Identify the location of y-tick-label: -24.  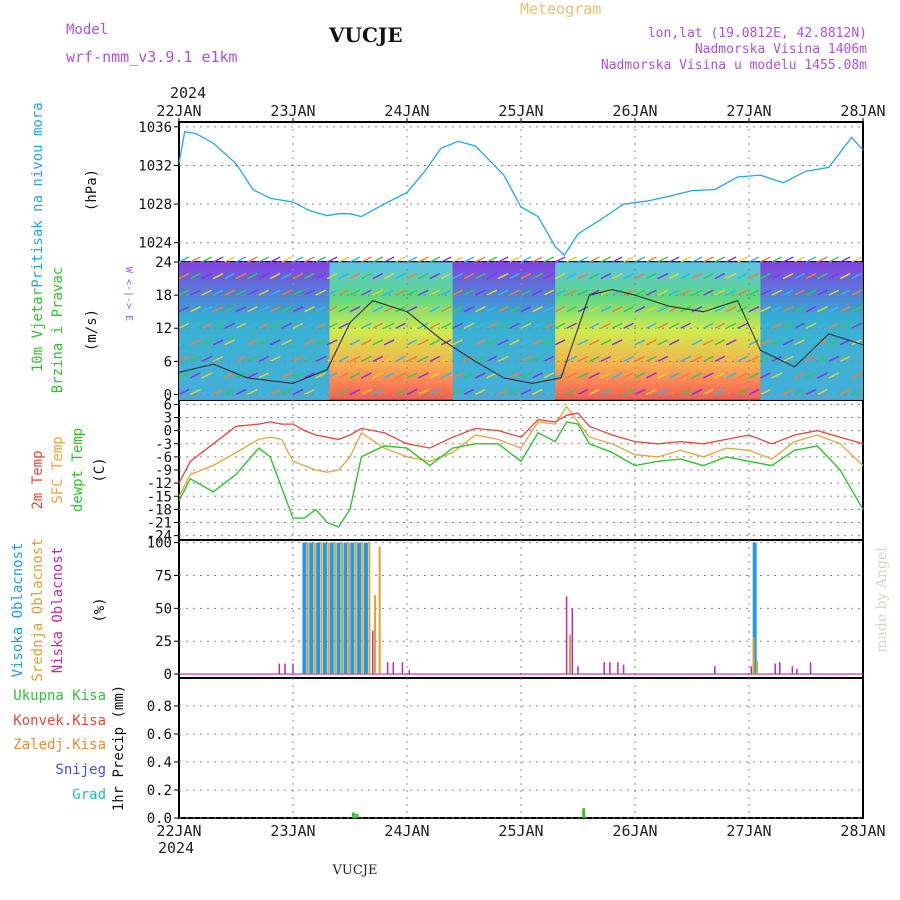
(159, 537).